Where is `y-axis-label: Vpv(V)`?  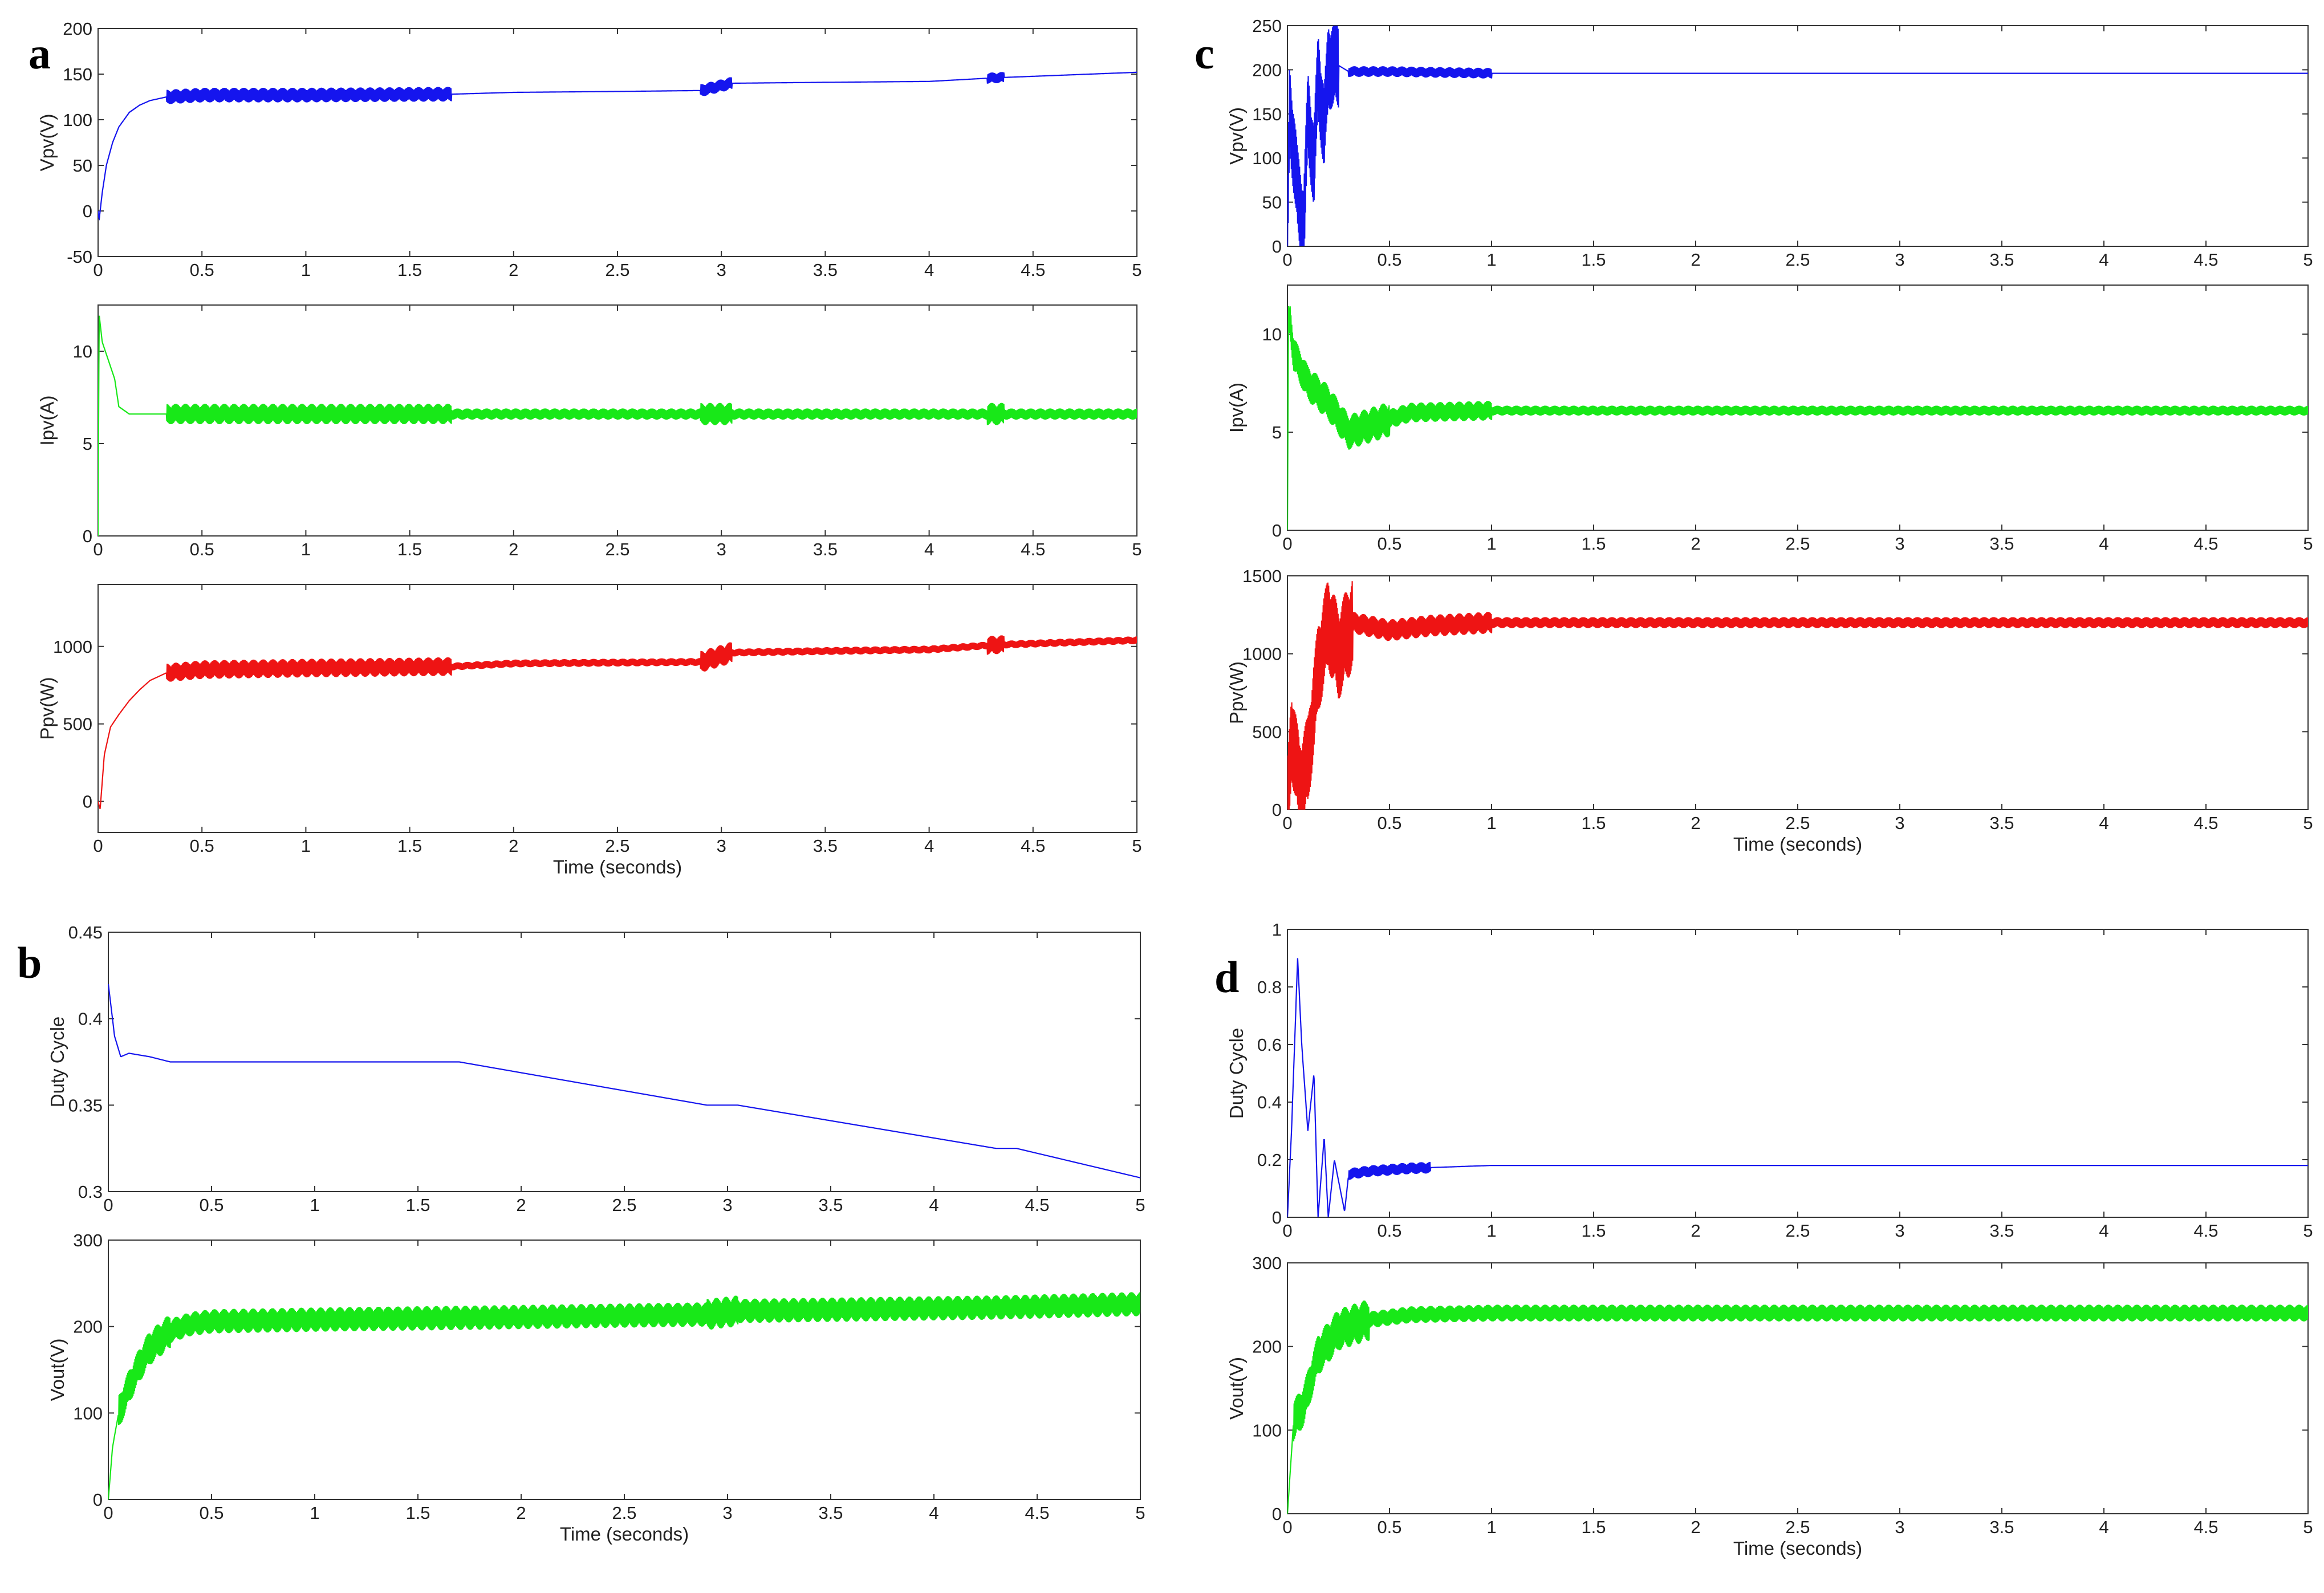
y-axis-label: Vpv(V) is located at coordinates (47, 143).